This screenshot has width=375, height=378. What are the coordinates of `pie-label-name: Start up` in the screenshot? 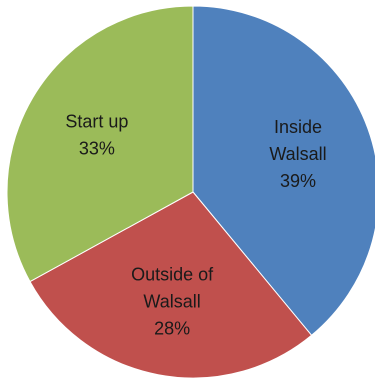 It's located at (96, 122).